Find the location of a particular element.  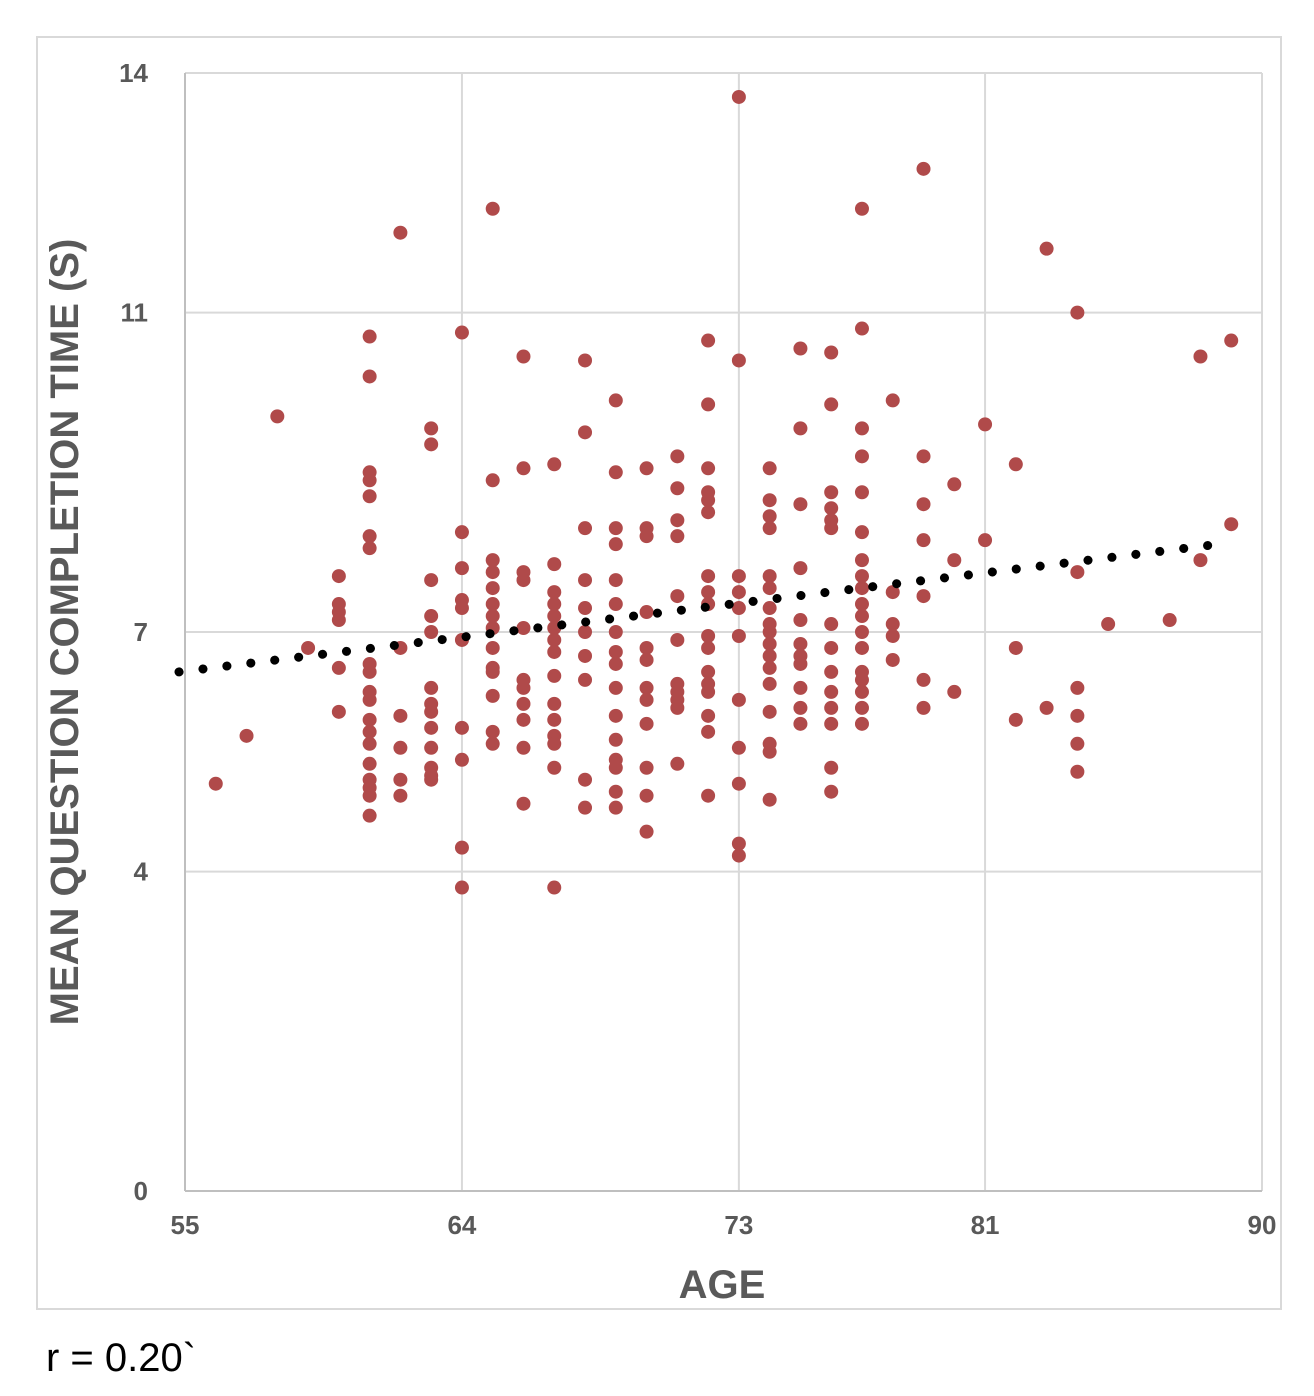

correlation-annotation: r = 0.20` is located at coordinates (121, 1358).